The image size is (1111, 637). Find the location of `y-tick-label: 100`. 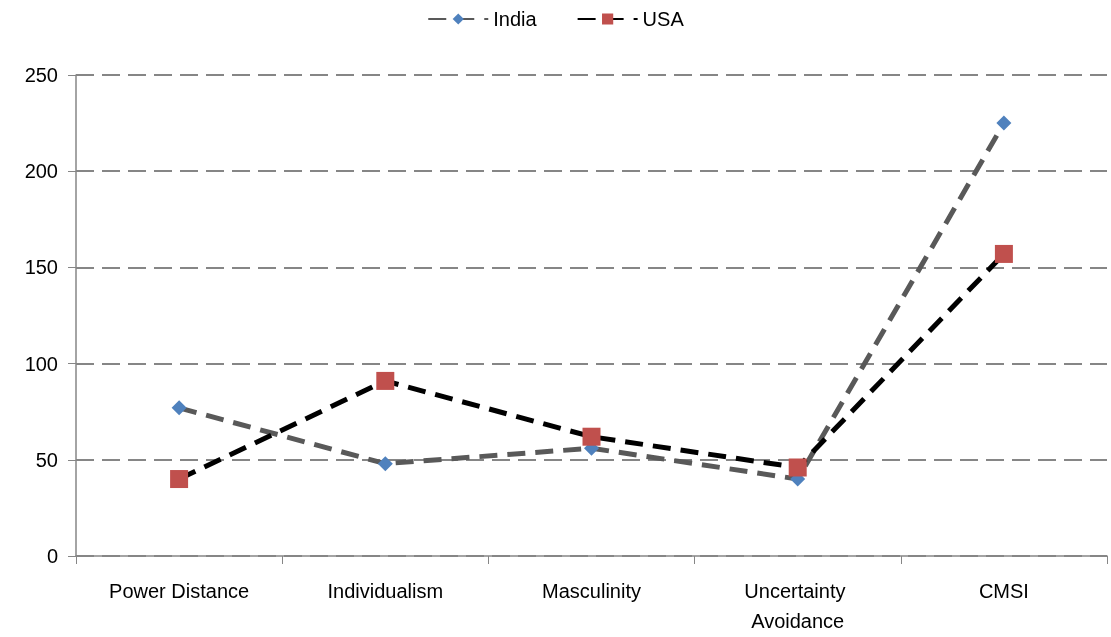

y-tick-label: 100 is located at coordinates (41, 363).